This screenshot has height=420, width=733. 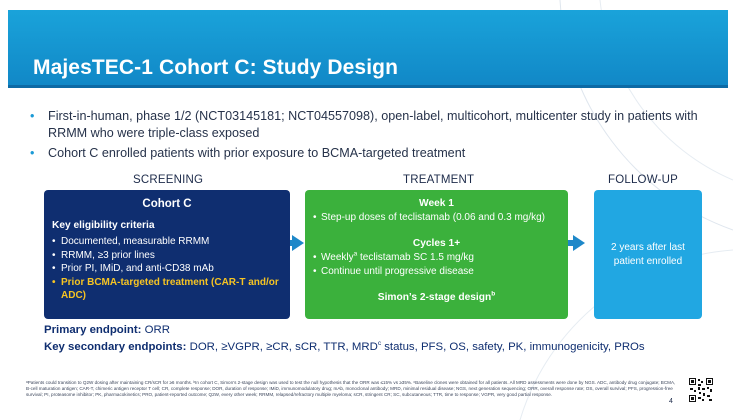 What do you see at coordinates (103, 225) in the screenshot?
I see `eligibility-heading: Key eligibility criteria` at bounding box center [103, 225].